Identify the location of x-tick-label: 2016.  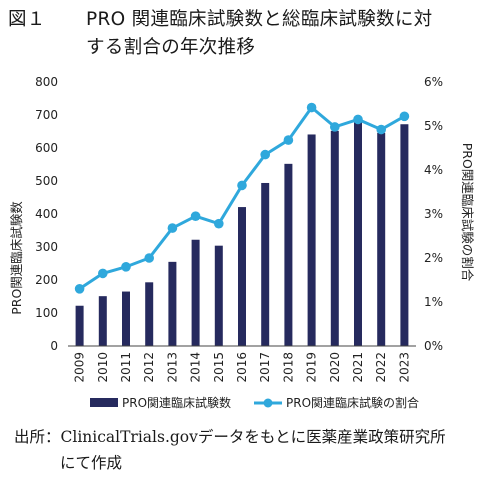
(242, 367).